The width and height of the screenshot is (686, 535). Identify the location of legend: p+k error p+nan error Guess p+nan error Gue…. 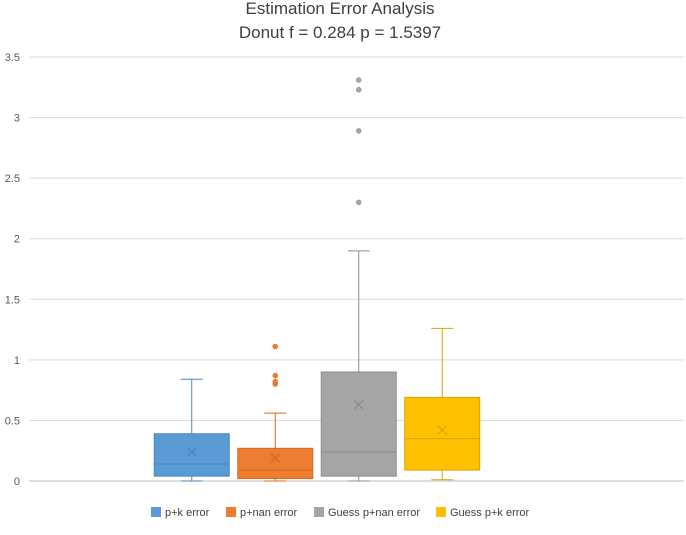
(340, 513).